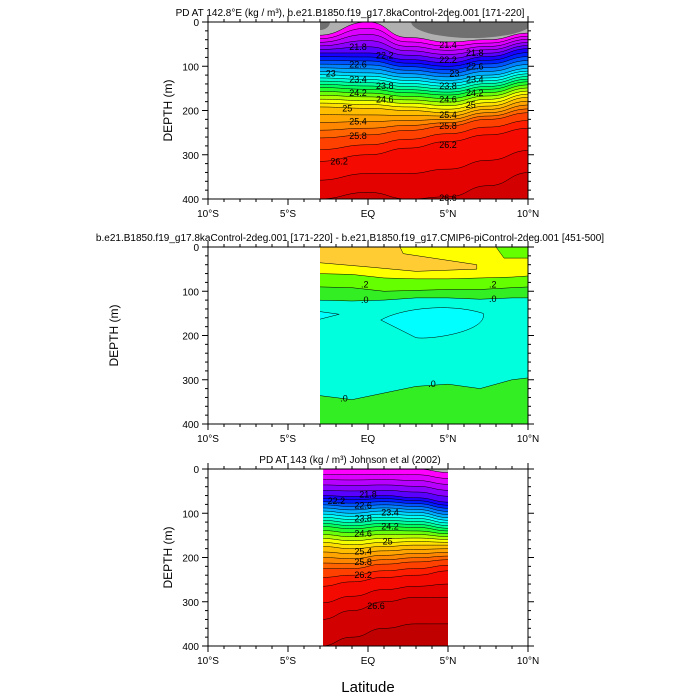 The image size is (700, 700). I want to click on contour-label: 21.4, so click(448, 45).